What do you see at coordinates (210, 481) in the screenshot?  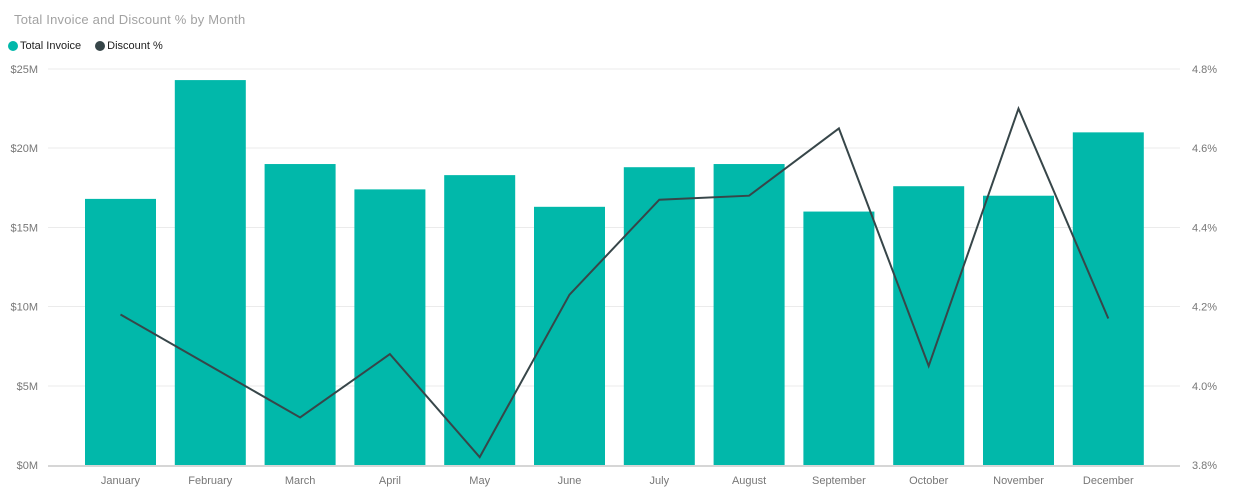 I see `x-axis-label-february: February` at bounding box center [210, 481].